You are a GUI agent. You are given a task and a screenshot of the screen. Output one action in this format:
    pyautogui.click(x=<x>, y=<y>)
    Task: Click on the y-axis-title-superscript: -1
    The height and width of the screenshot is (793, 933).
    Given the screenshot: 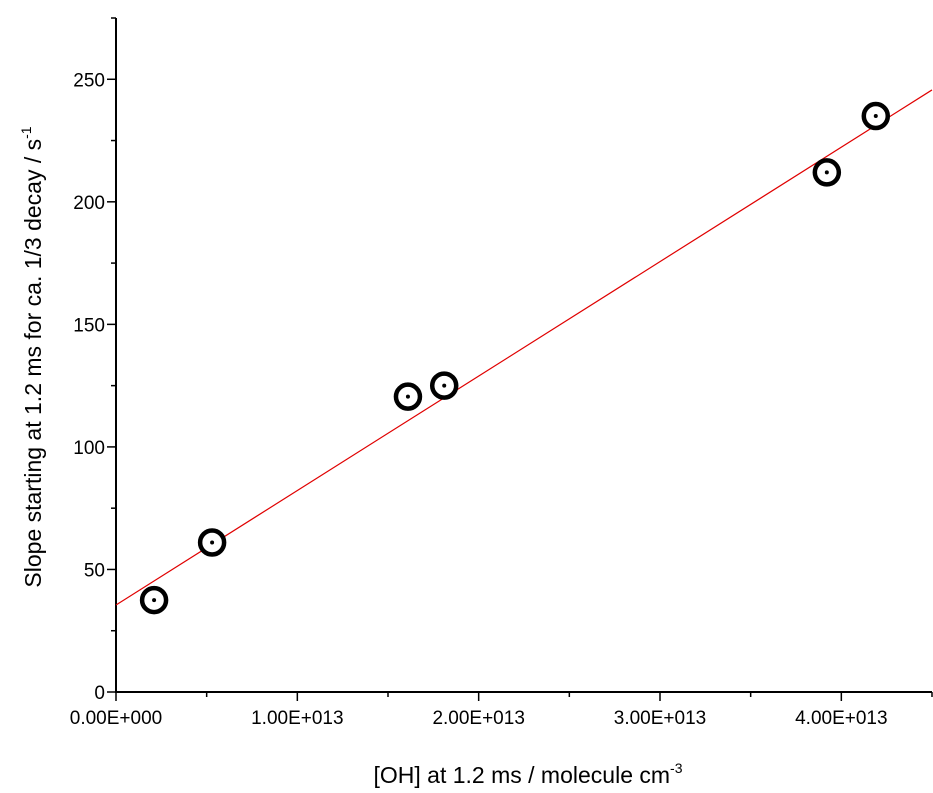 What is the action you would take?
    pyautogui.click(x=26, y=132)
    